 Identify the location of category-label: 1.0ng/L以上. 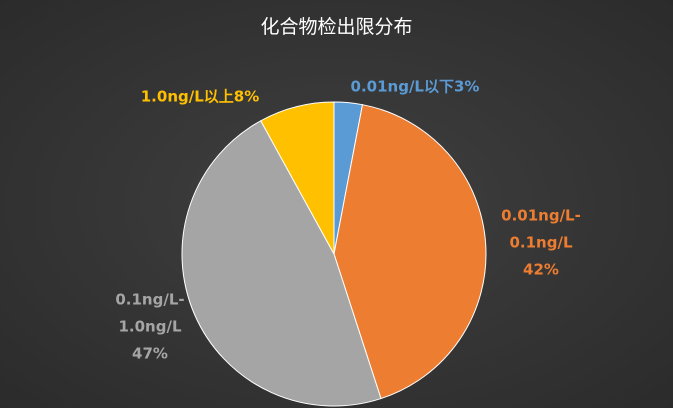
(187, 96).